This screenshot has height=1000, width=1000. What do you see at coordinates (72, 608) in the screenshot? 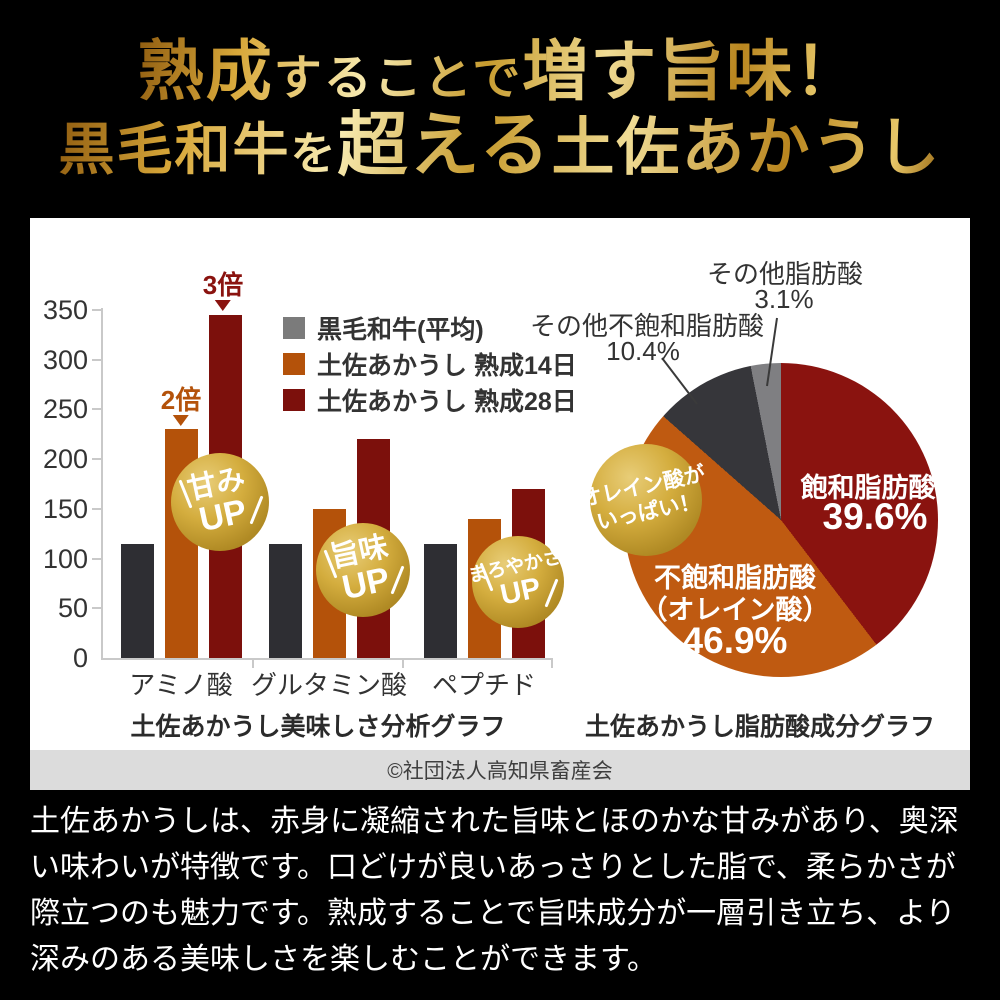
I see `y-tick-label: 50` at bounding box center [72, 608].